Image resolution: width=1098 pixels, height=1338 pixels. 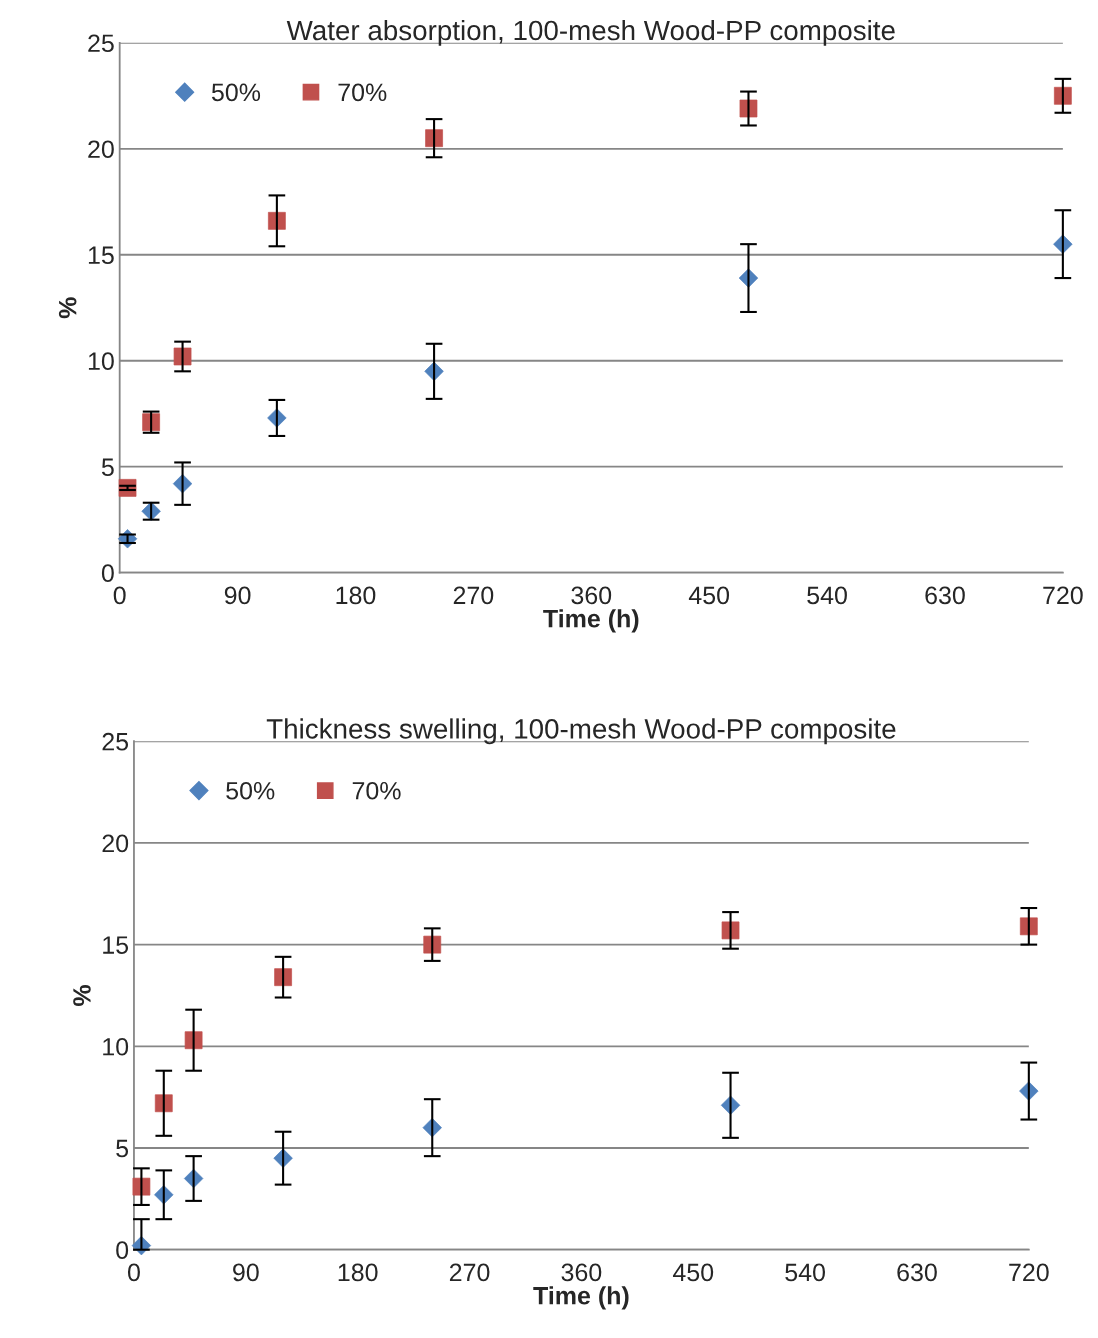 I want to click on chart-title: Thickness swelling, 100-mesh Wood-PP composite, so click(x=581, y=731).